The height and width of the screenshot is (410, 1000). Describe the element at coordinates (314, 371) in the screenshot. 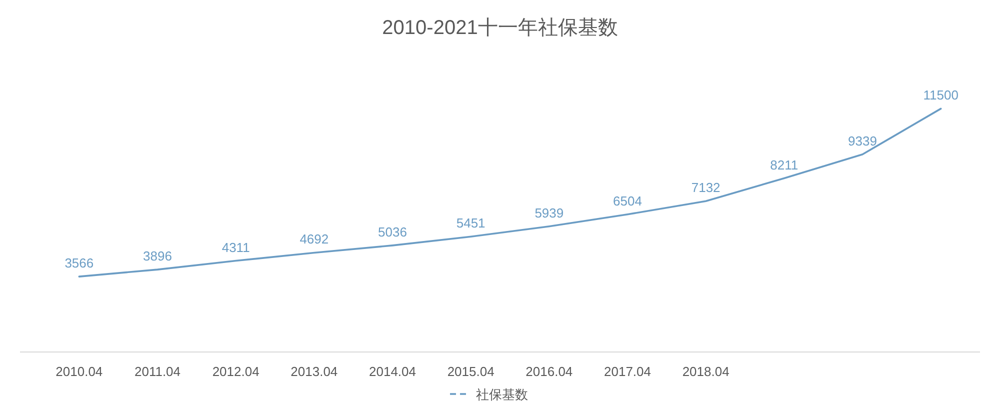

I see `x-tick-label: 2013.04` at that location.